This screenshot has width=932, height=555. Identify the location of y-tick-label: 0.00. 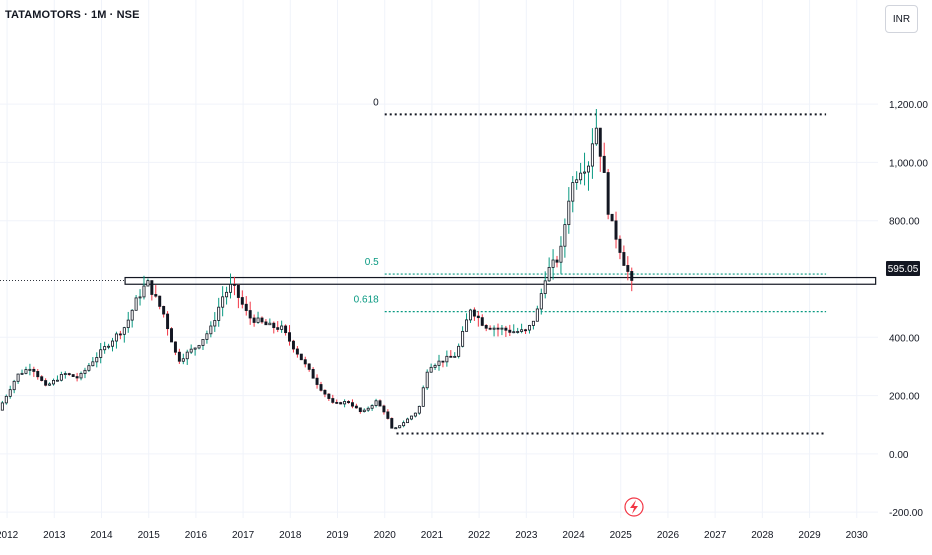
(899, 455).